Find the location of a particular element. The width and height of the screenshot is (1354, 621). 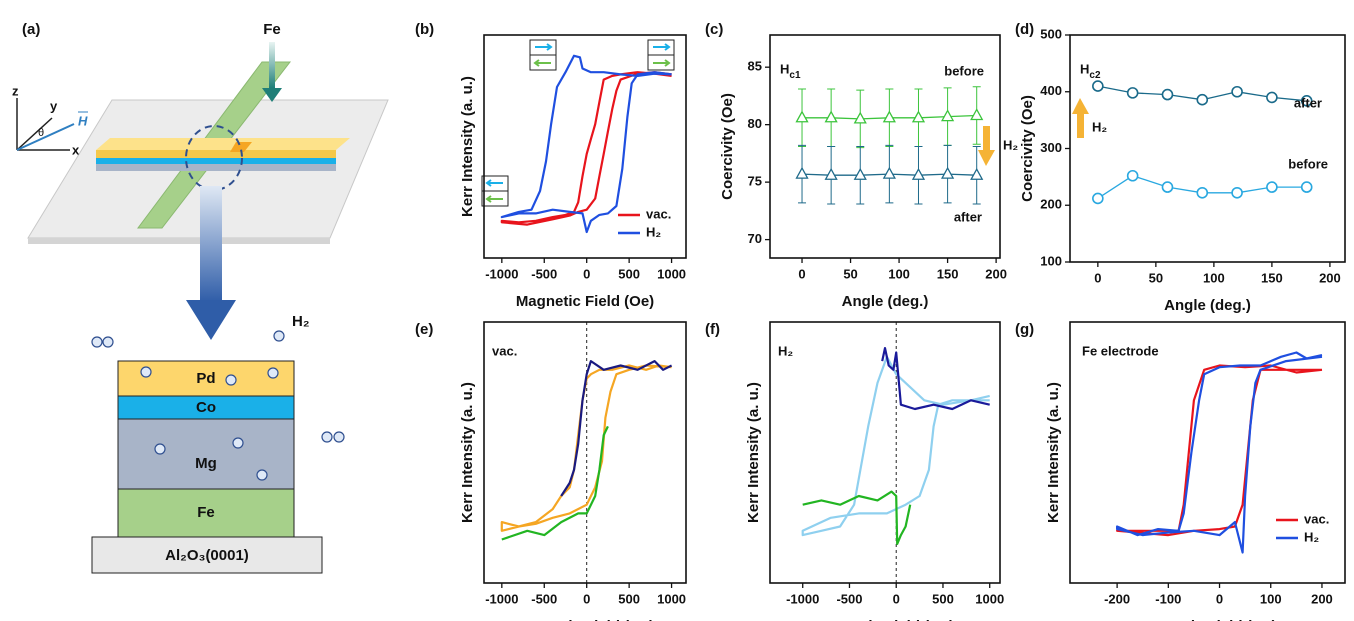

field-label: H is located at coordinates (83, 120).